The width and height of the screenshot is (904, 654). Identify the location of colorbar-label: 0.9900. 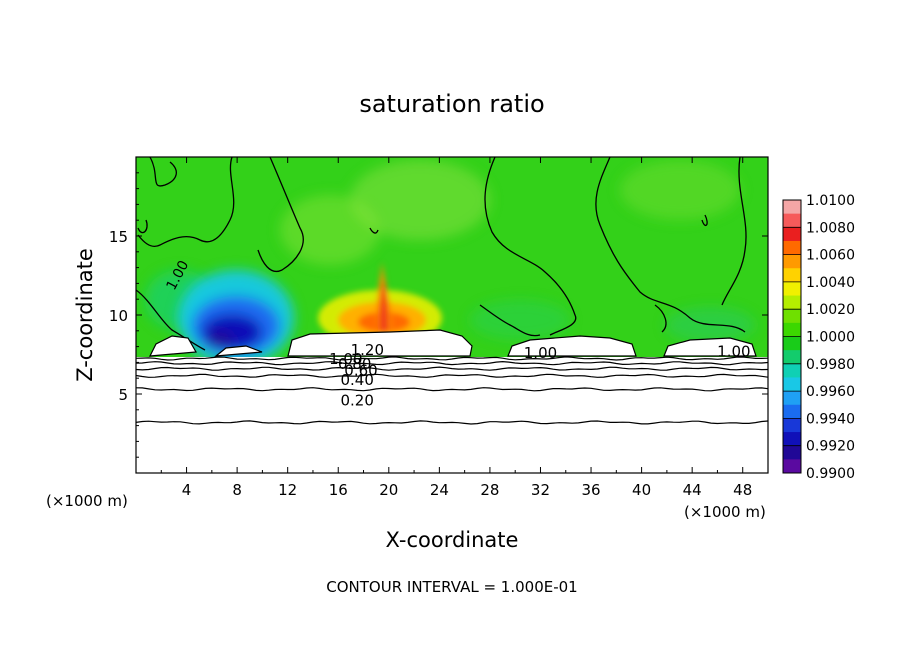
(830, 474).